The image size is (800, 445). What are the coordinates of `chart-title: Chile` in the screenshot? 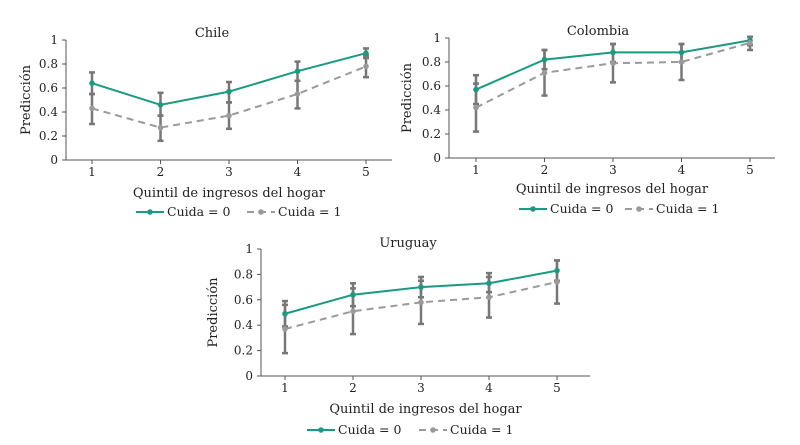 It's located at (212, 33).